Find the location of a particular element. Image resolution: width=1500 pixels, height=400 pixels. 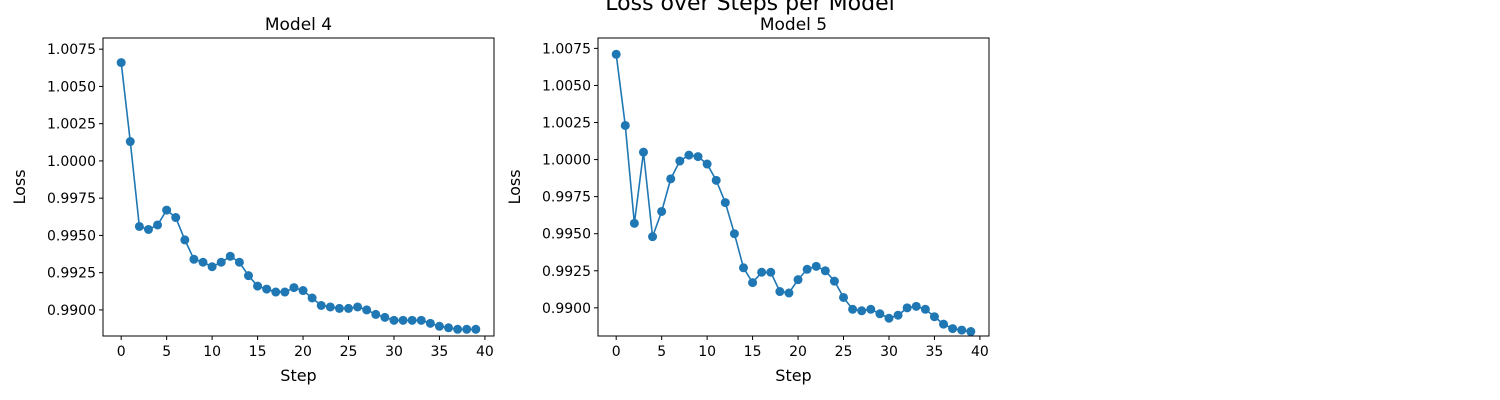

y-tick-label: 0.9900 is located at coordinates (71, 311).